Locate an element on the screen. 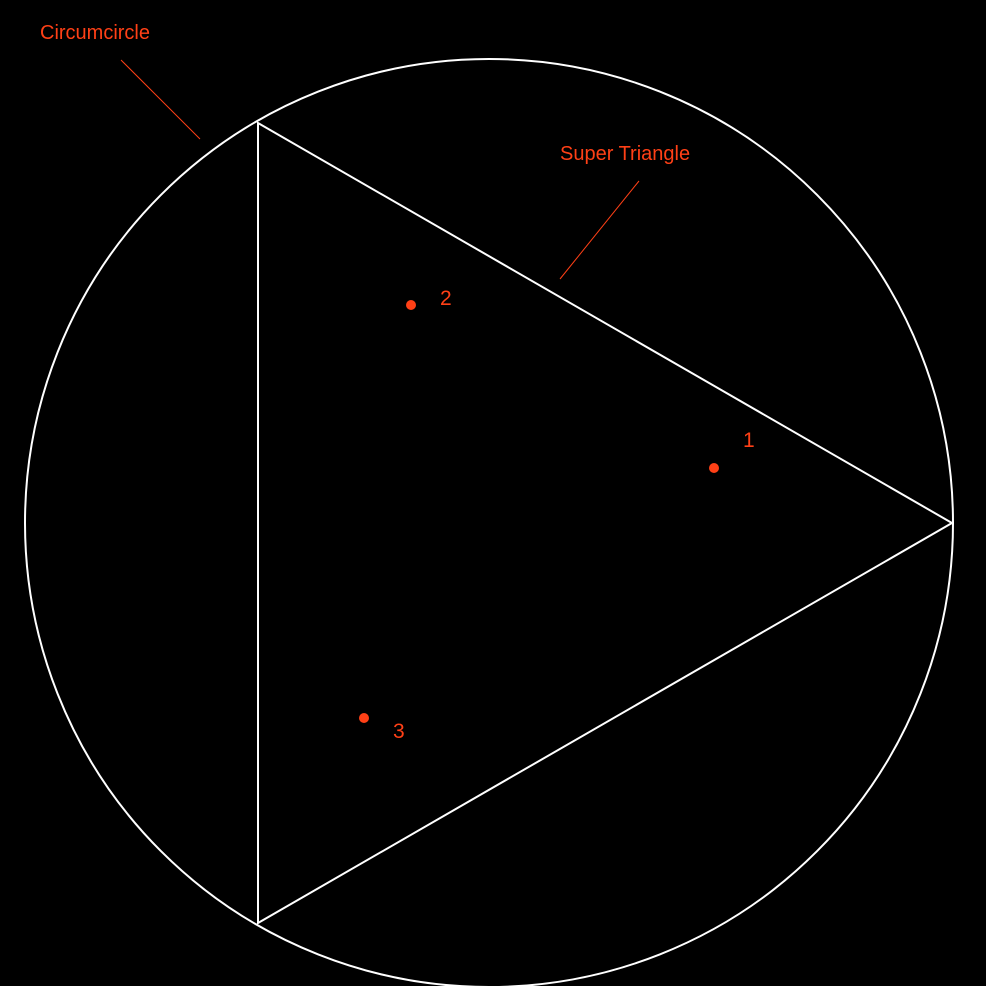 This screenshot has width=986, height=986. point-2-label: 2 is located at coordinates (446, 298).